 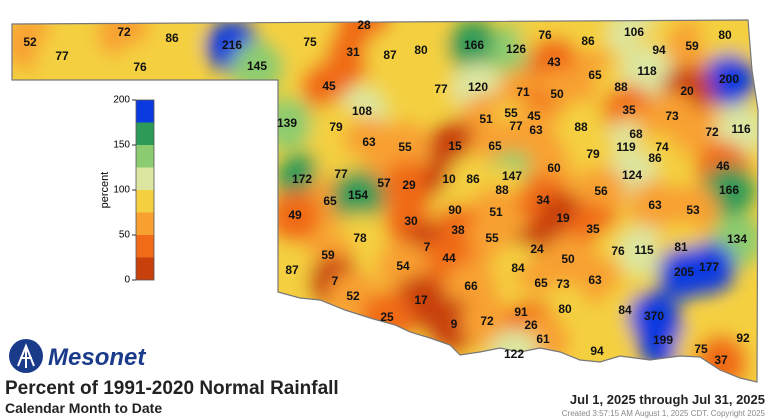 I want to click on station-value: 44, so click(x=449, y=258).